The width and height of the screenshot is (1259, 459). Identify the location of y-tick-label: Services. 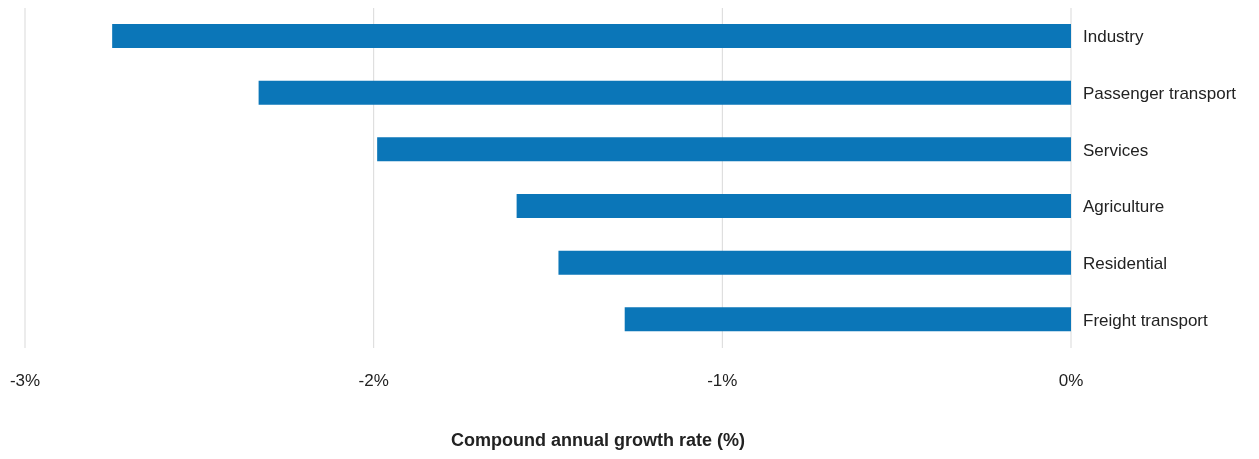
(1116, 150).